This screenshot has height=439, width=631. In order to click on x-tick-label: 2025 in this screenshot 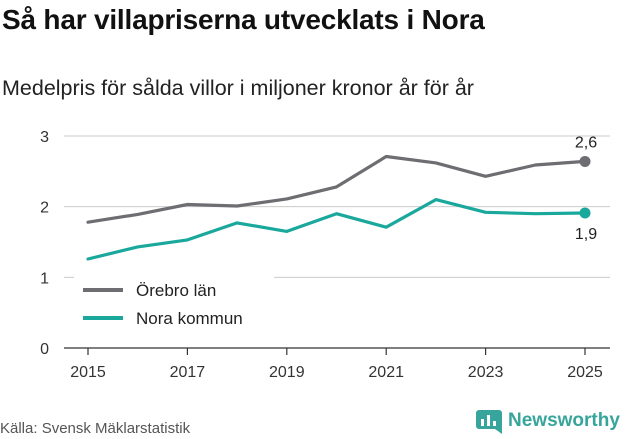, I will do `click(585, 372)`.